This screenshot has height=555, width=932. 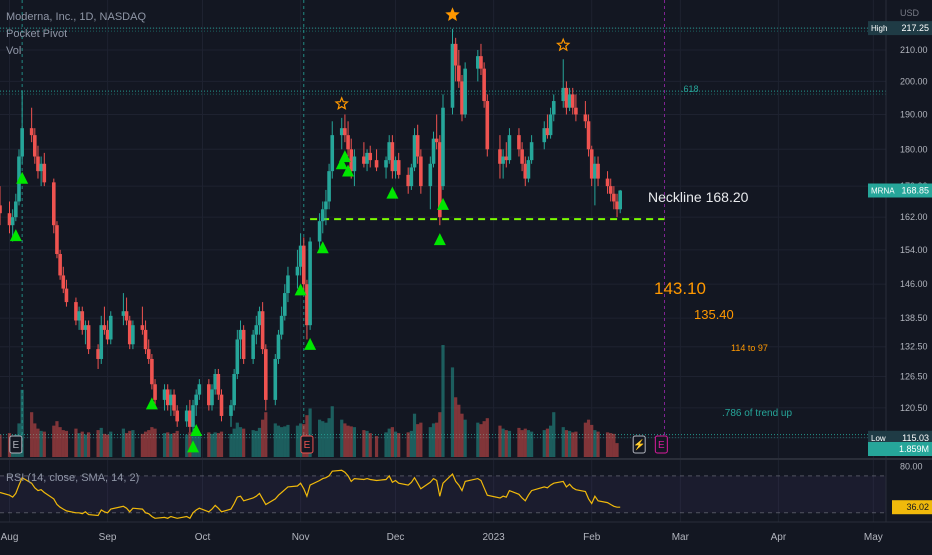 What do you see at coordinates (338, 444) in the screenshot?
I see `event-markers: E E ⚡ E` at bounding box center [338, 444].